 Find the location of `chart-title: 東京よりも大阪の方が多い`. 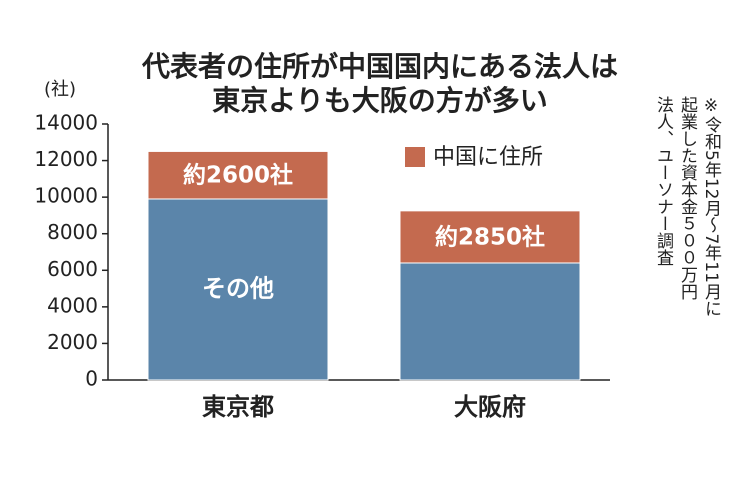

chart-title: 東京よりも大阪の方が多い is located at coordinates (379, 100).